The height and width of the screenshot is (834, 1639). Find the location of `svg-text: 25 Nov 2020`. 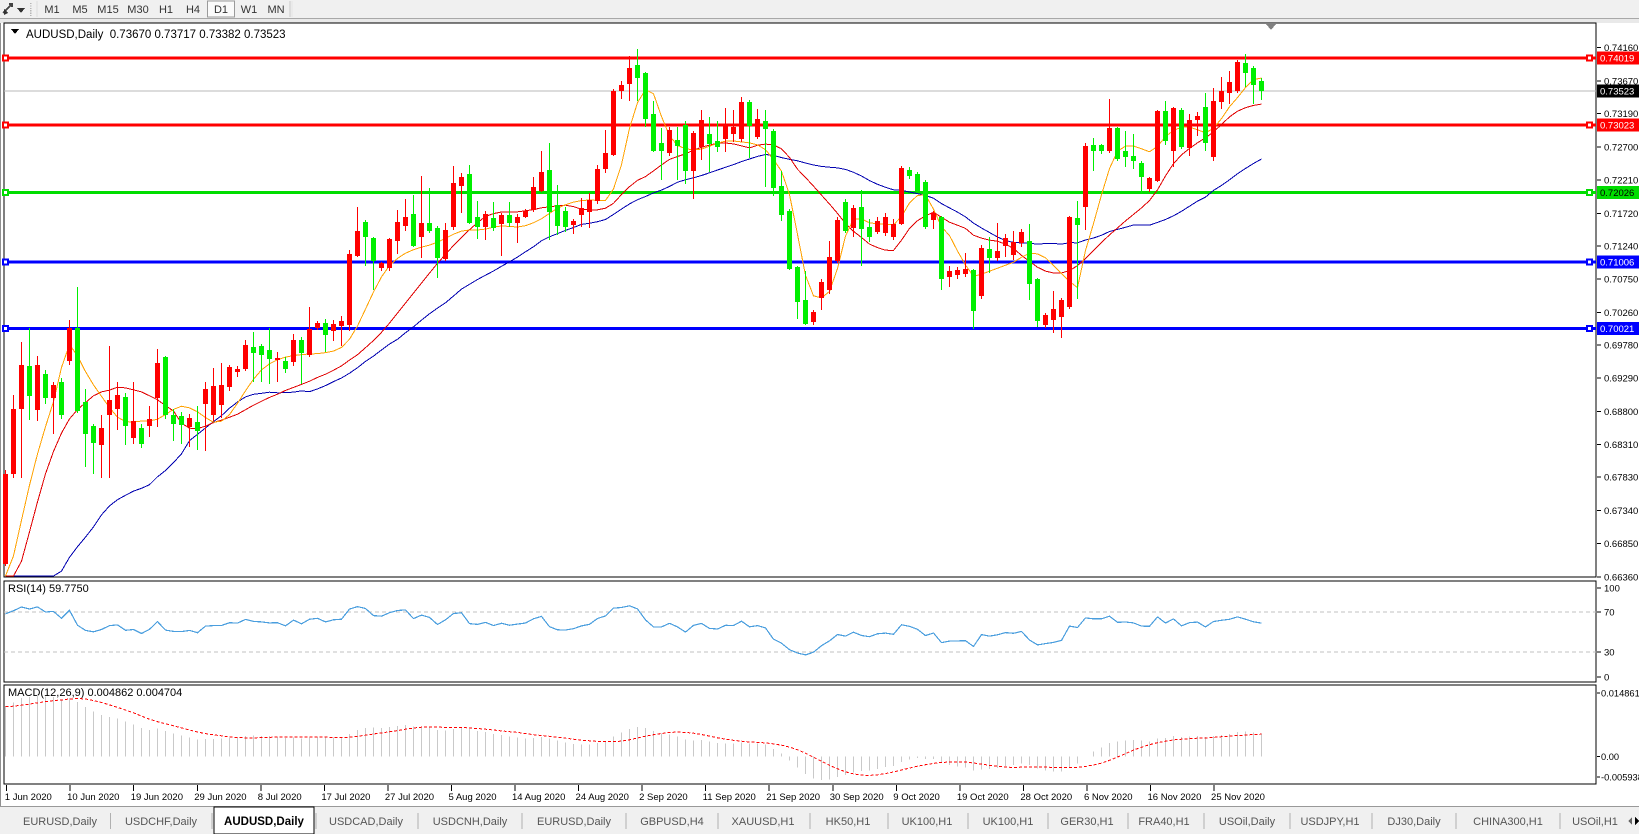

svg-text: 25 Nov 2020 is located at coordinates (1238, 797).